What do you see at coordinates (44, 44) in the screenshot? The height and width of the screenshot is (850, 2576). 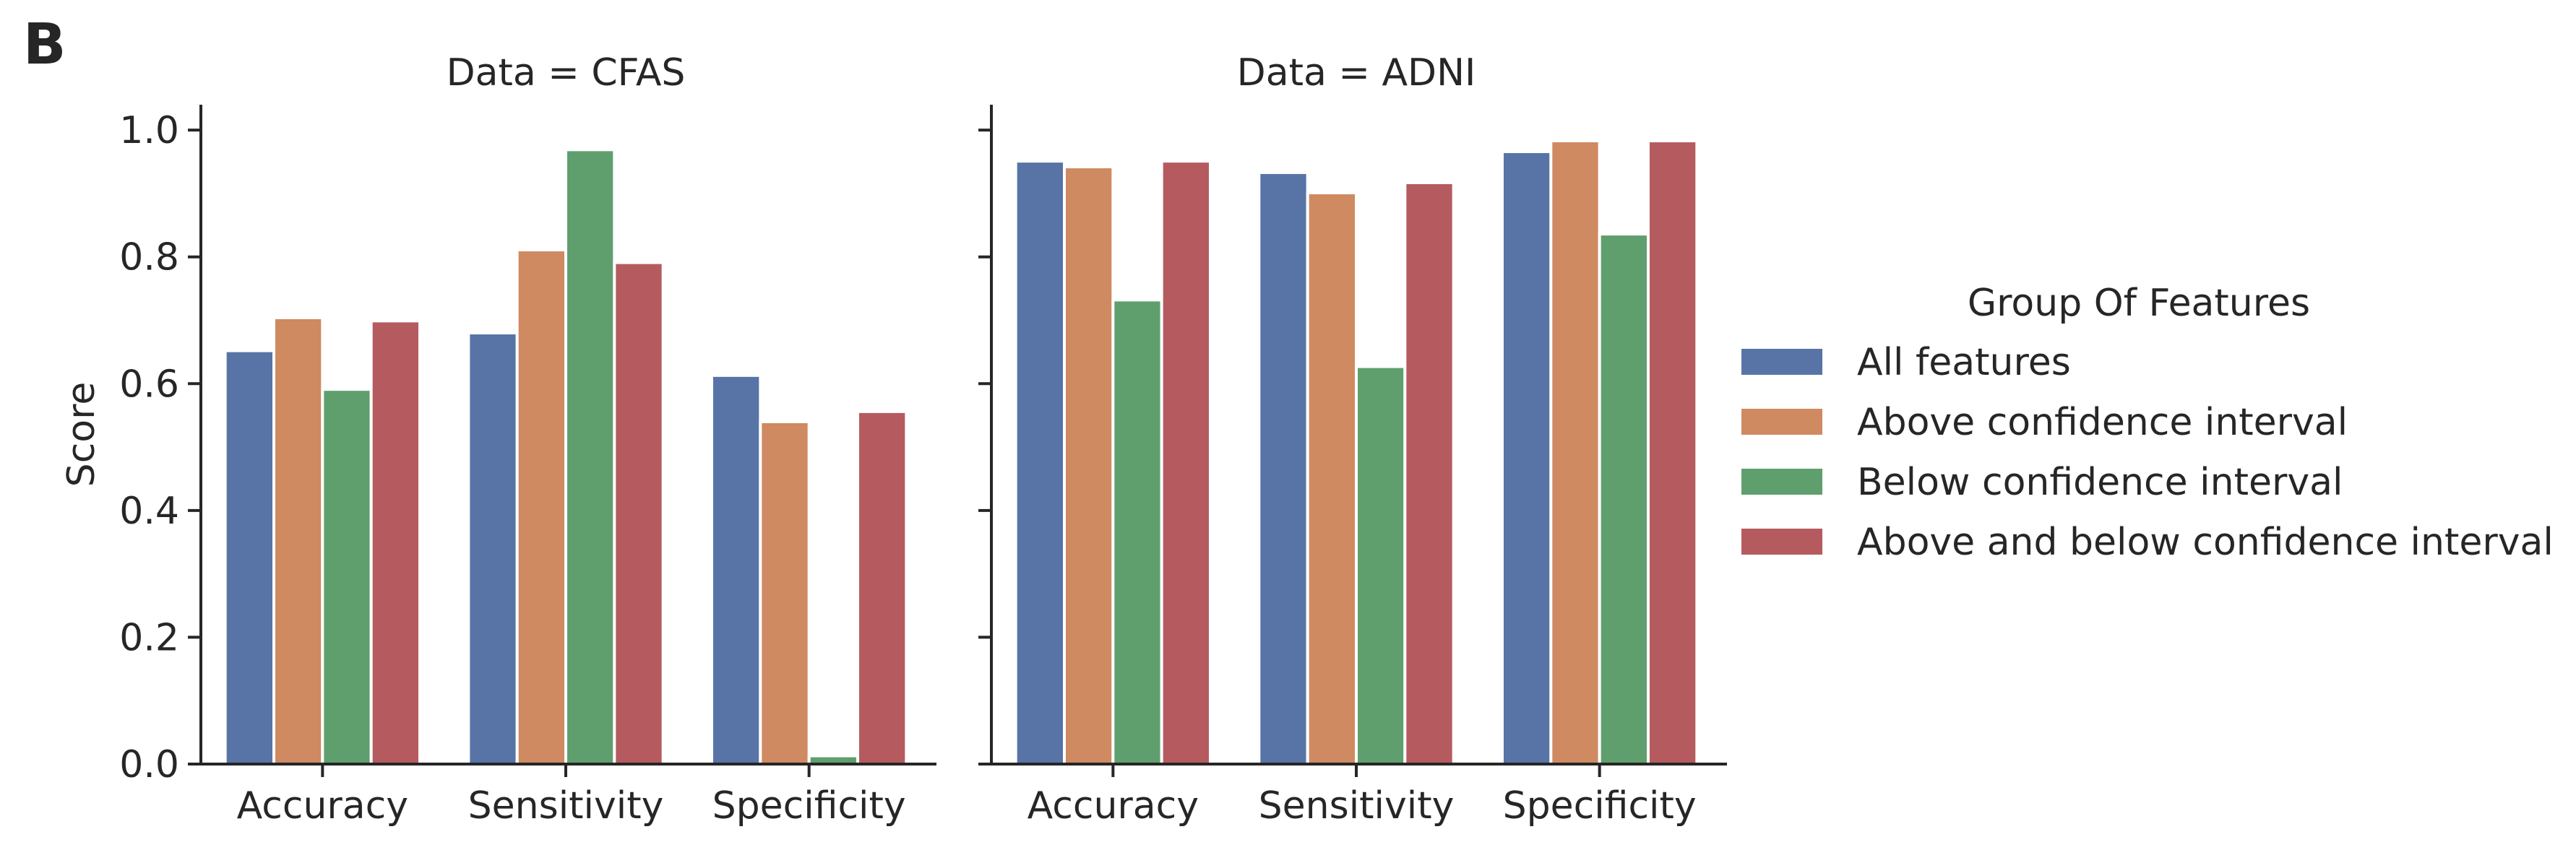 I see `panel-label: B` at bounding box center [44, 44].